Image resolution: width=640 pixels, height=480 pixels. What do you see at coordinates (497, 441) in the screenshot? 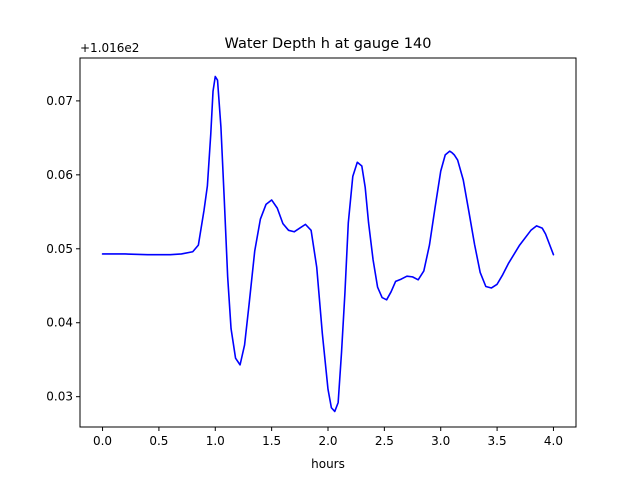
I see `x-tick-label: 3.5` at bounding box center [497, 441].